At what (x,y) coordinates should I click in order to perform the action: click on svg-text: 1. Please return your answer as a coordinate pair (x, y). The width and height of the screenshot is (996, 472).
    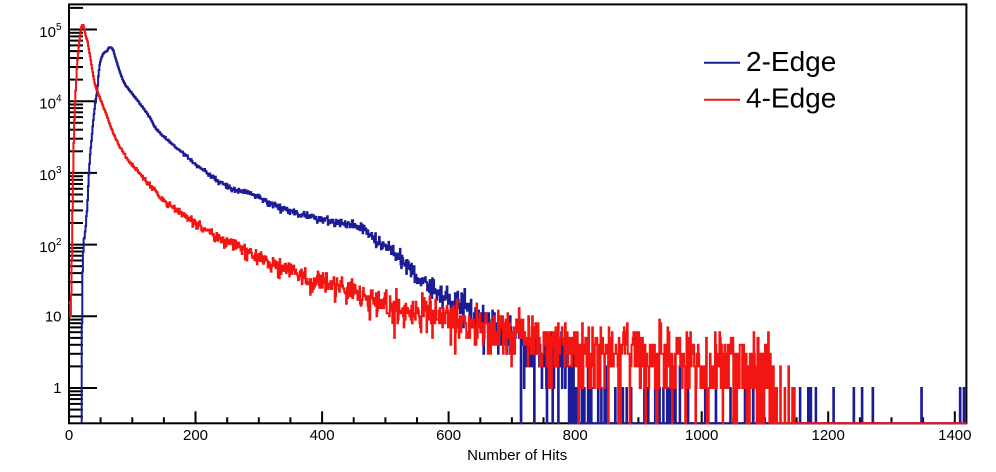
    Looking at the image, I should click on (57, 388).